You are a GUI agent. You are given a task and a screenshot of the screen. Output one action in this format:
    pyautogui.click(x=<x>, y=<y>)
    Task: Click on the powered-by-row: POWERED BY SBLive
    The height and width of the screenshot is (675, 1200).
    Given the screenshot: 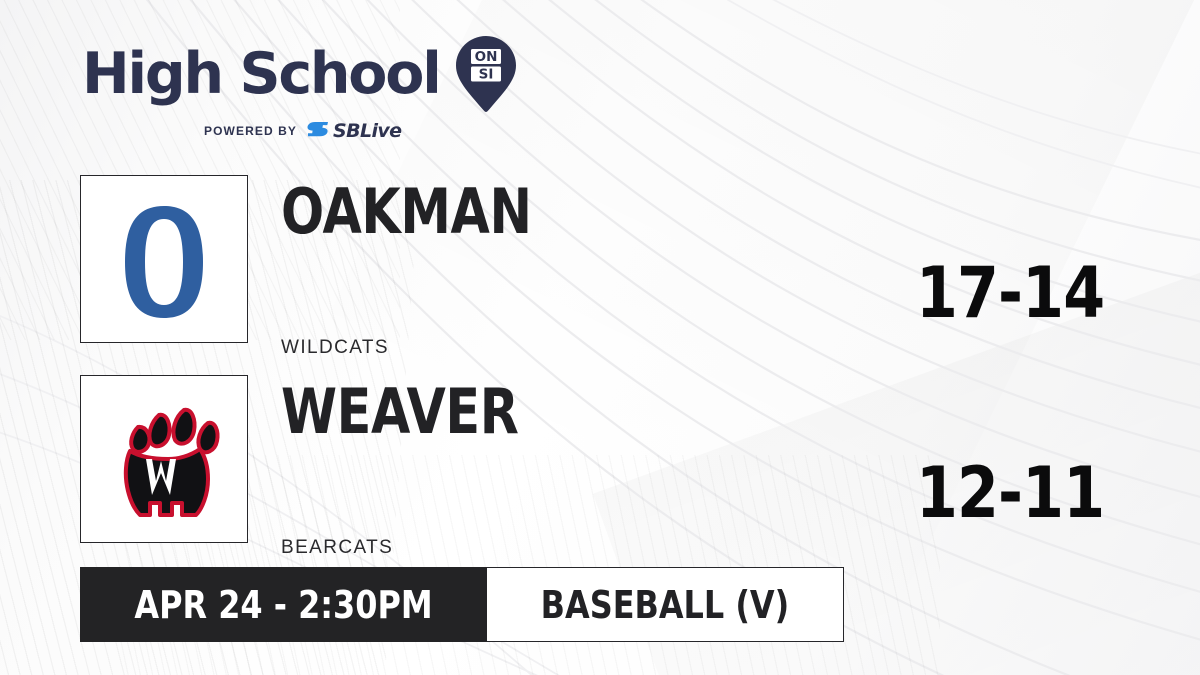 What is the action you would take?
    pyautogui.click(x=297, y=131)
    